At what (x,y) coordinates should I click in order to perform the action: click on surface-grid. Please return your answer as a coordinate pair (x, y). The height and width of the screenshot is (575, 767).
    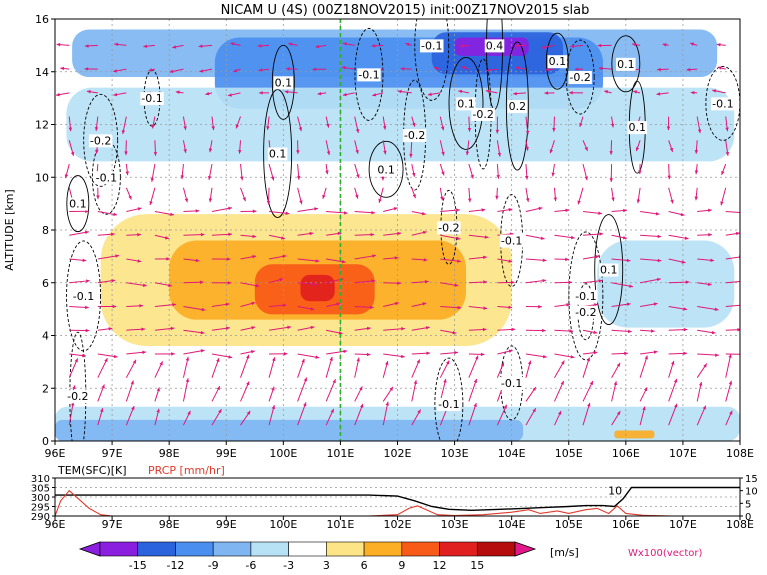
    Looking at the image, I should click on (397, 497).